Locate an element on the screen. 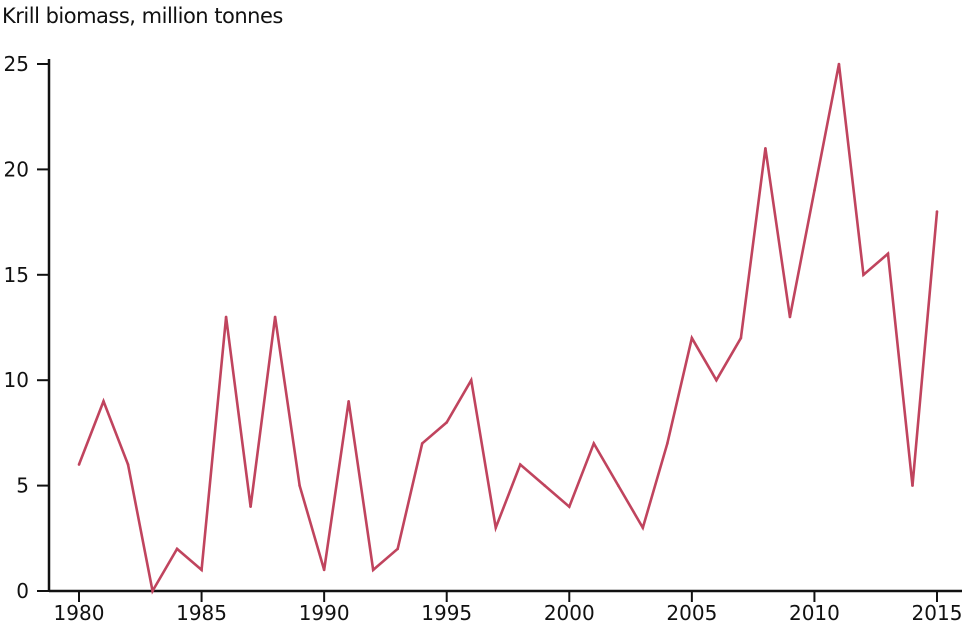 This screenshot has height=628, width=962. y-tick-label: 25 is located at coordinates (16, 64).